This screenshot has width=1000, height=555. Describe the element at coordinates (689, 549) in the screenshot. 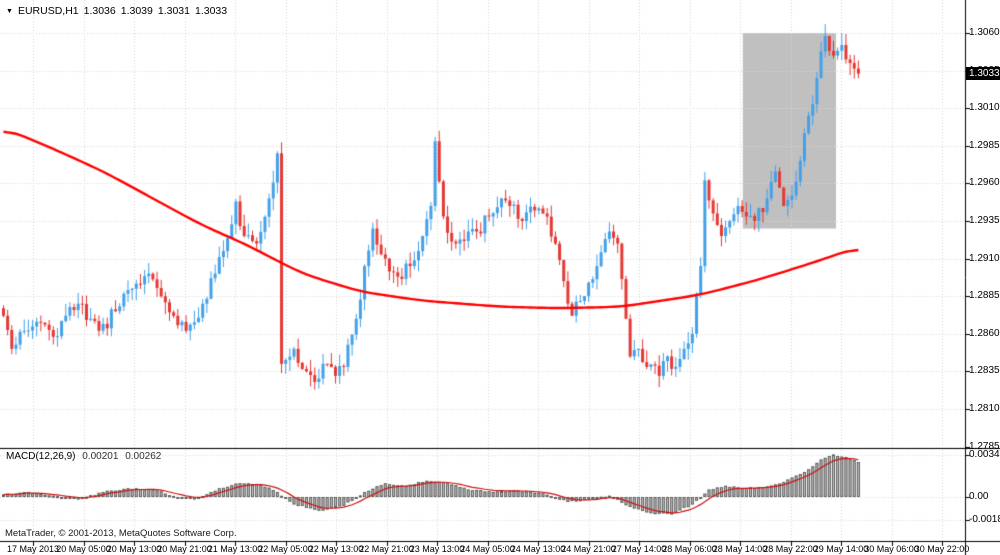

I see `time-axis-label: 28 May 06:00` at that location.